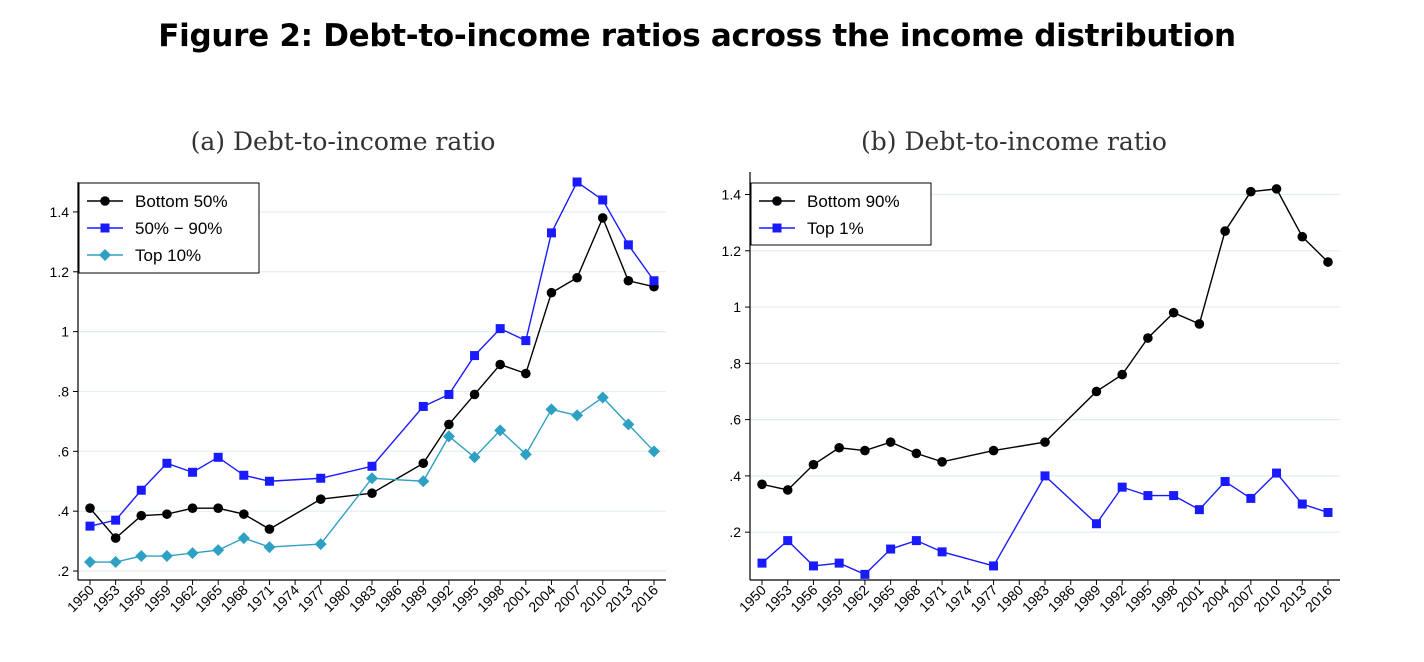 The width and height of the screenshot is (1424, 662). I want to click on series-line, so click(1045, 524).